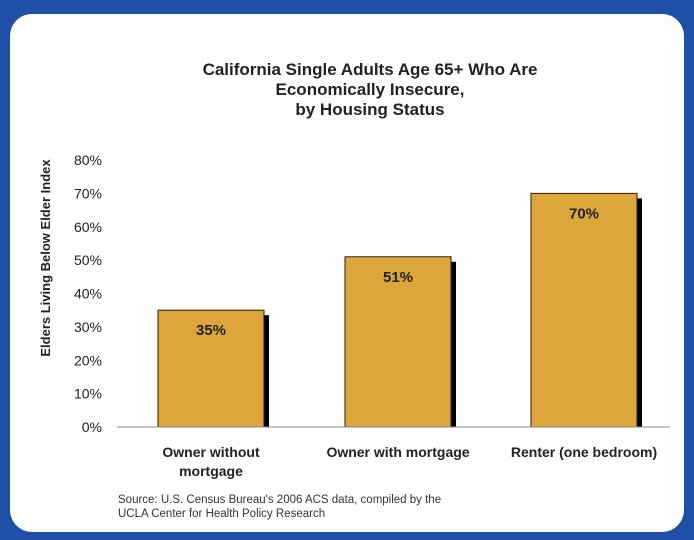 The height and width of the screenshot is (540, 694). What do you see at coordinates (88, 360) in the screenshot?
I see `y-tick-label: 20%` at bounding box center [88, 360].